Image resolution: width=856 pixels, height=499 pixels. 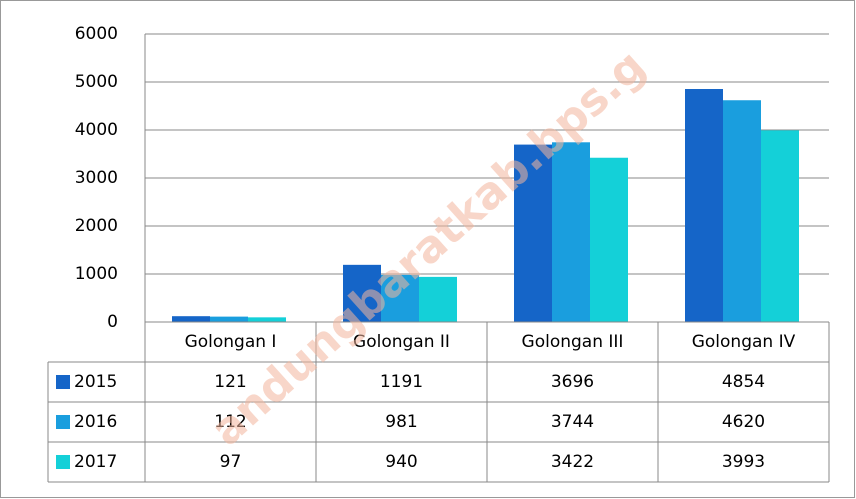 What do you see at coordinates (572, 422) in the screenshot?
I see `table-value: 3744` at bounding box center [572, 422].